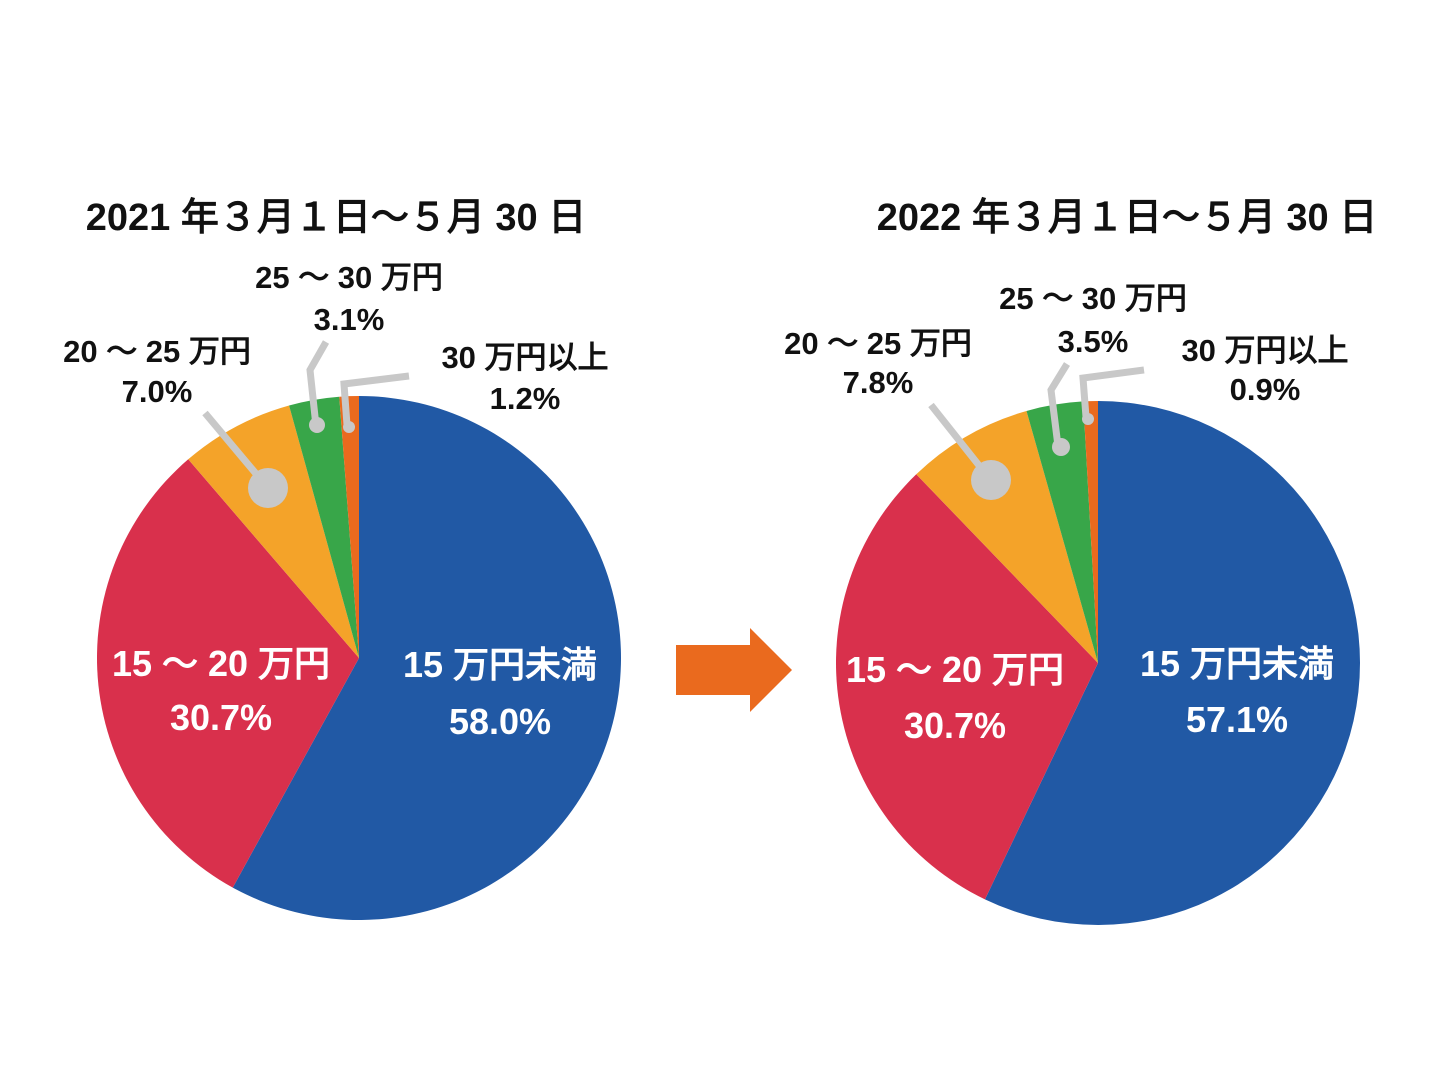 The image size is (1452, 1089). I want to click on slice-value-3: 7.8%, so click(878, 382).